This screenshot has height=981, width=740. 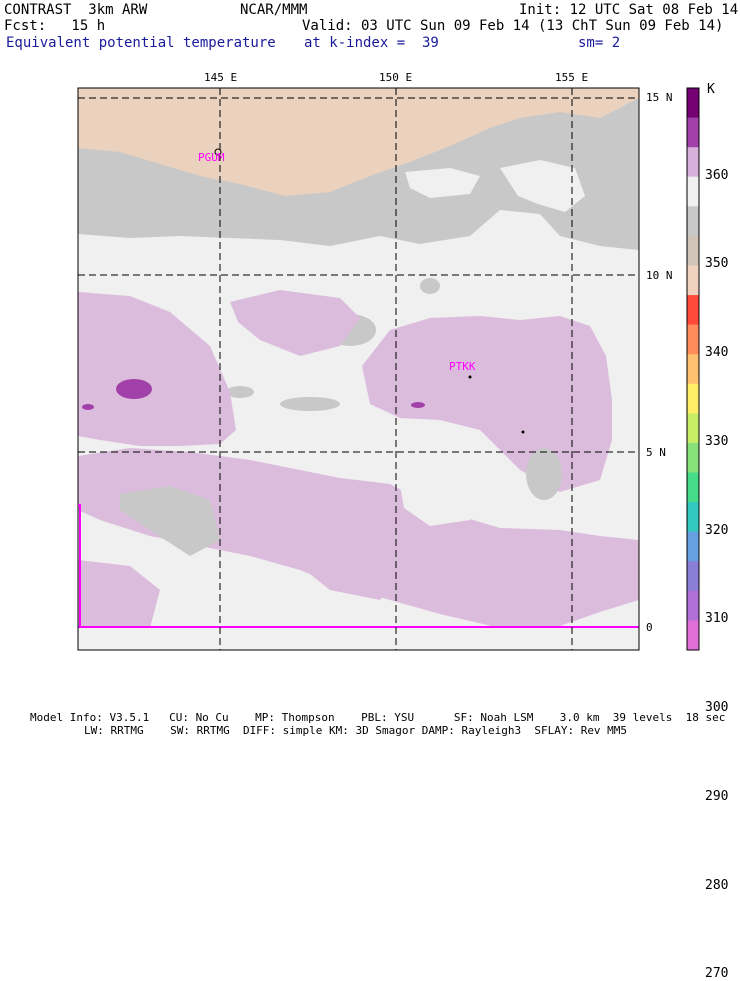 What do you see at coordinates (358, 142) in the screenshot?
I see `field-region-340k` at bounding box center [358, 142].